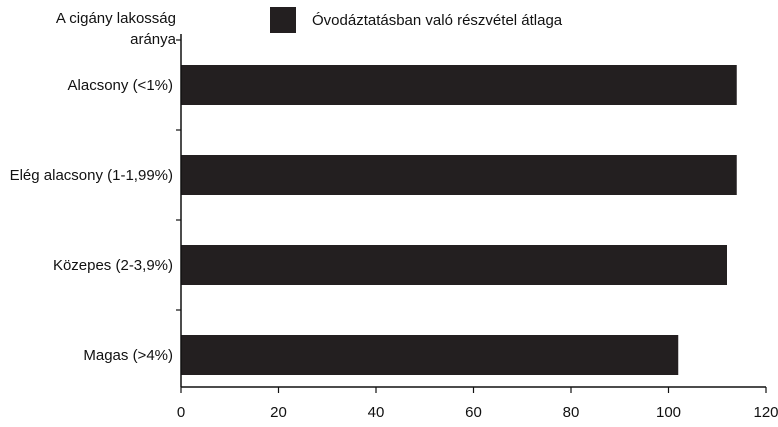 This screenshot has width=778, height=427. I want to click on x-tick-label: 120, so click(765, 412).